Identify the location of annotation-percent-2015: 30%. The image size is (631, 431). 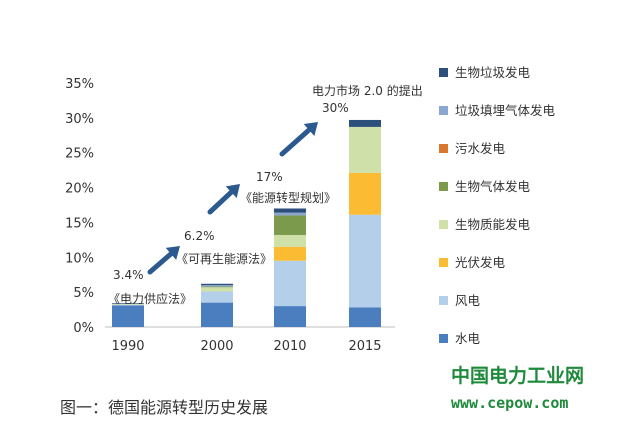
(335, 108).